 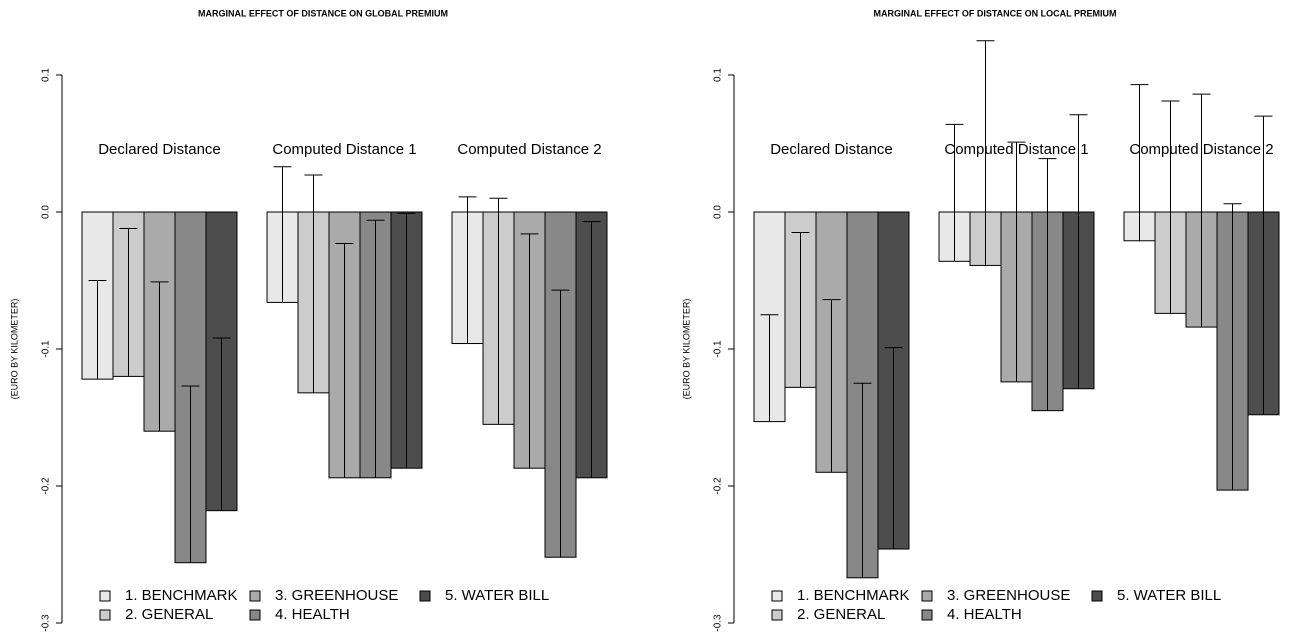 I want to click on group-label: Computed Distance 2, so click(x=529, y=149).